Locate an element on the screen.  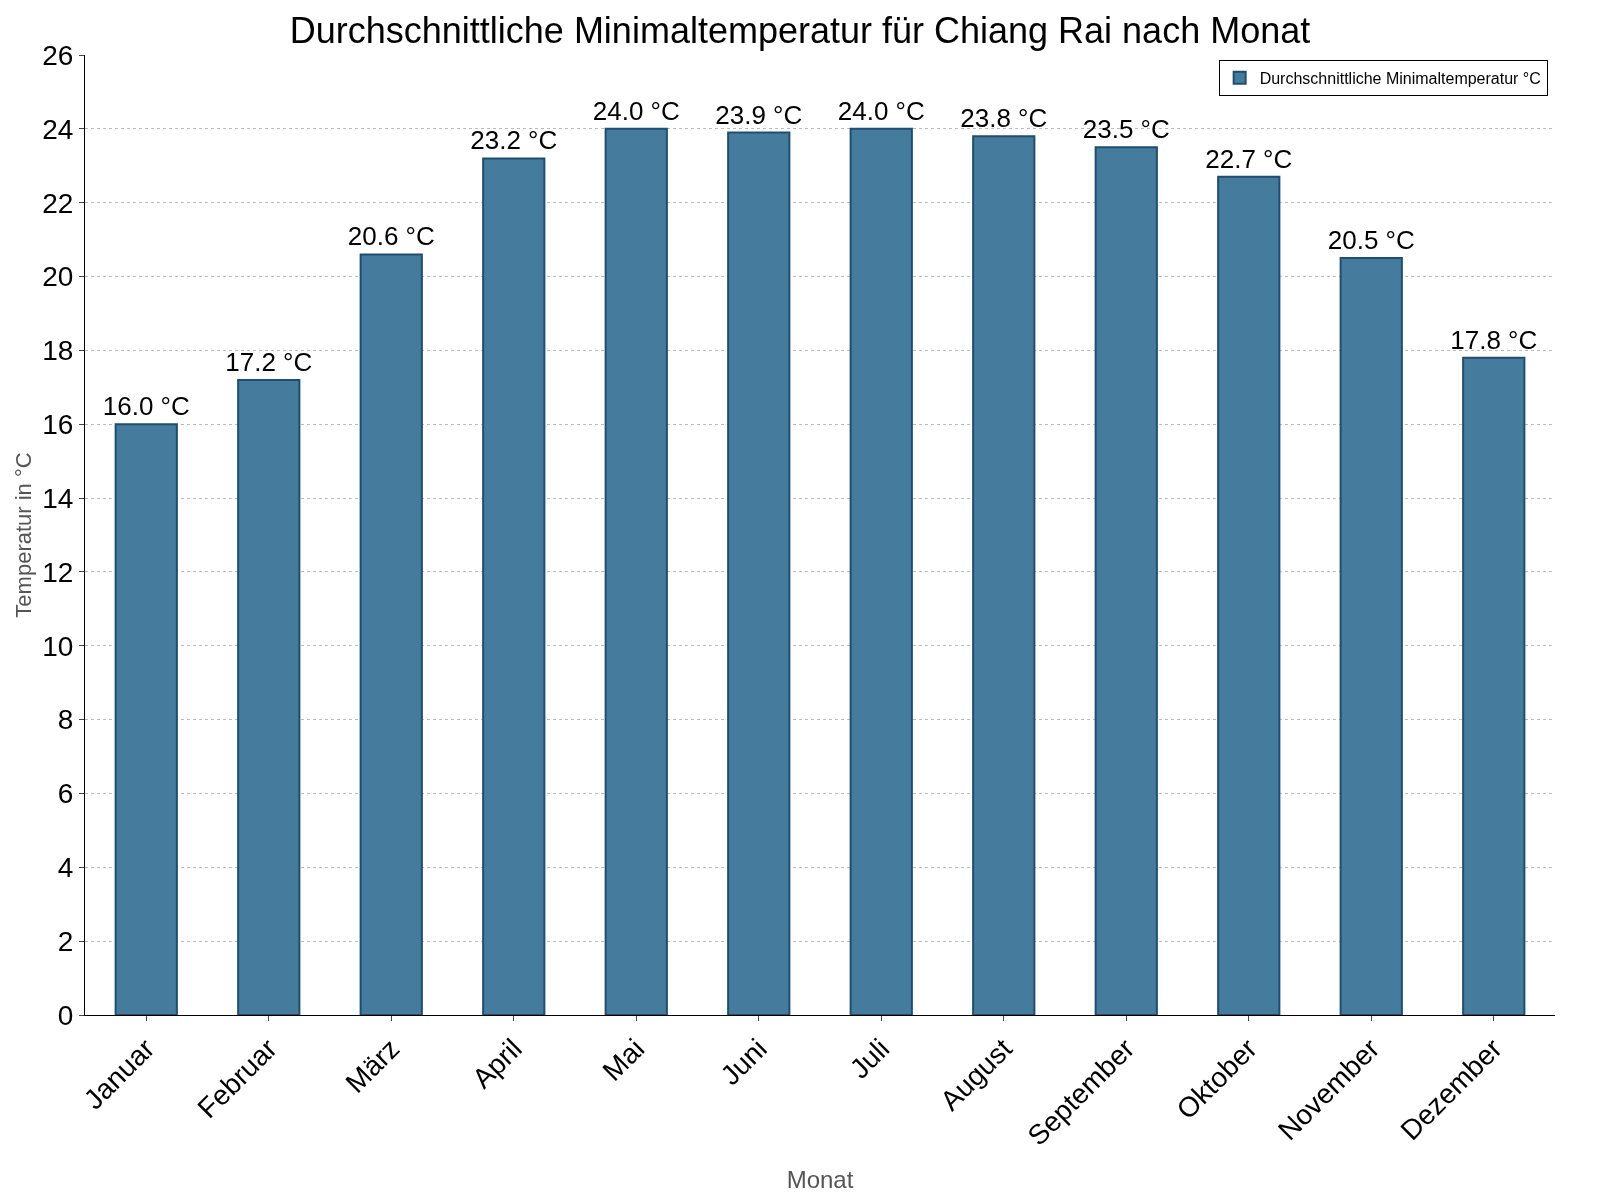
y-tick-label: 26 is located at coordinates (58, 55).